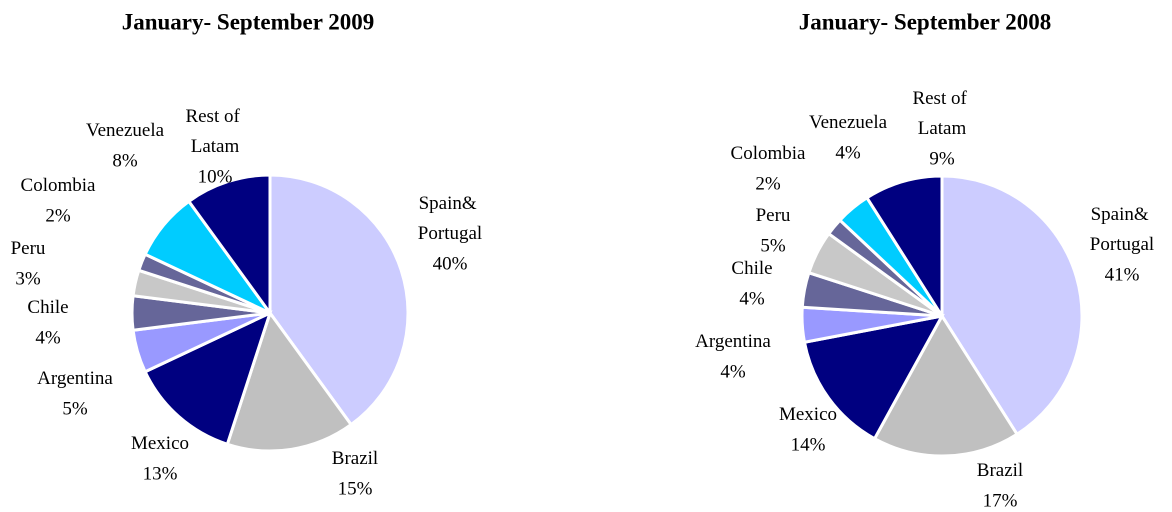 The image size is (1172, 512). Describe the element at coordinates (450, 263) in the screenshot. I see `slice-value-label: 40%` at that location.